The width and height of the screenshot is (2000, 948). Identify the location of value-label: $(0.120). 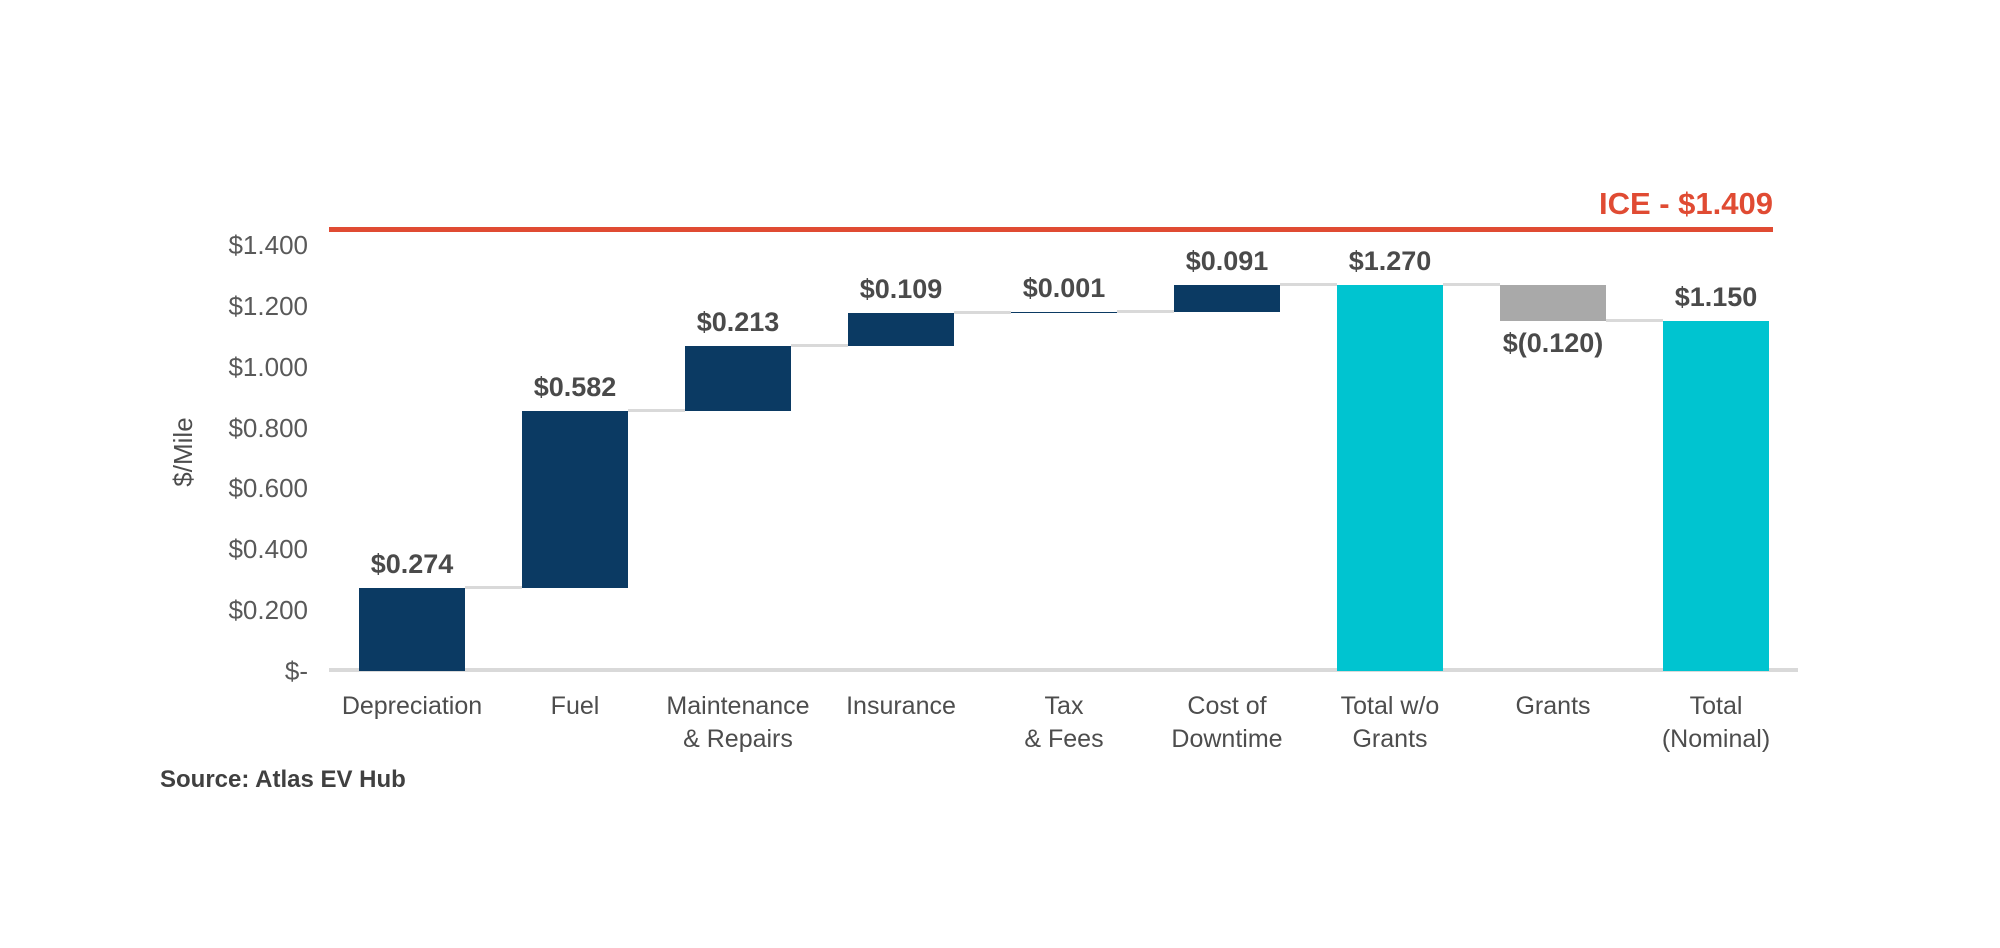
(1553, 343).